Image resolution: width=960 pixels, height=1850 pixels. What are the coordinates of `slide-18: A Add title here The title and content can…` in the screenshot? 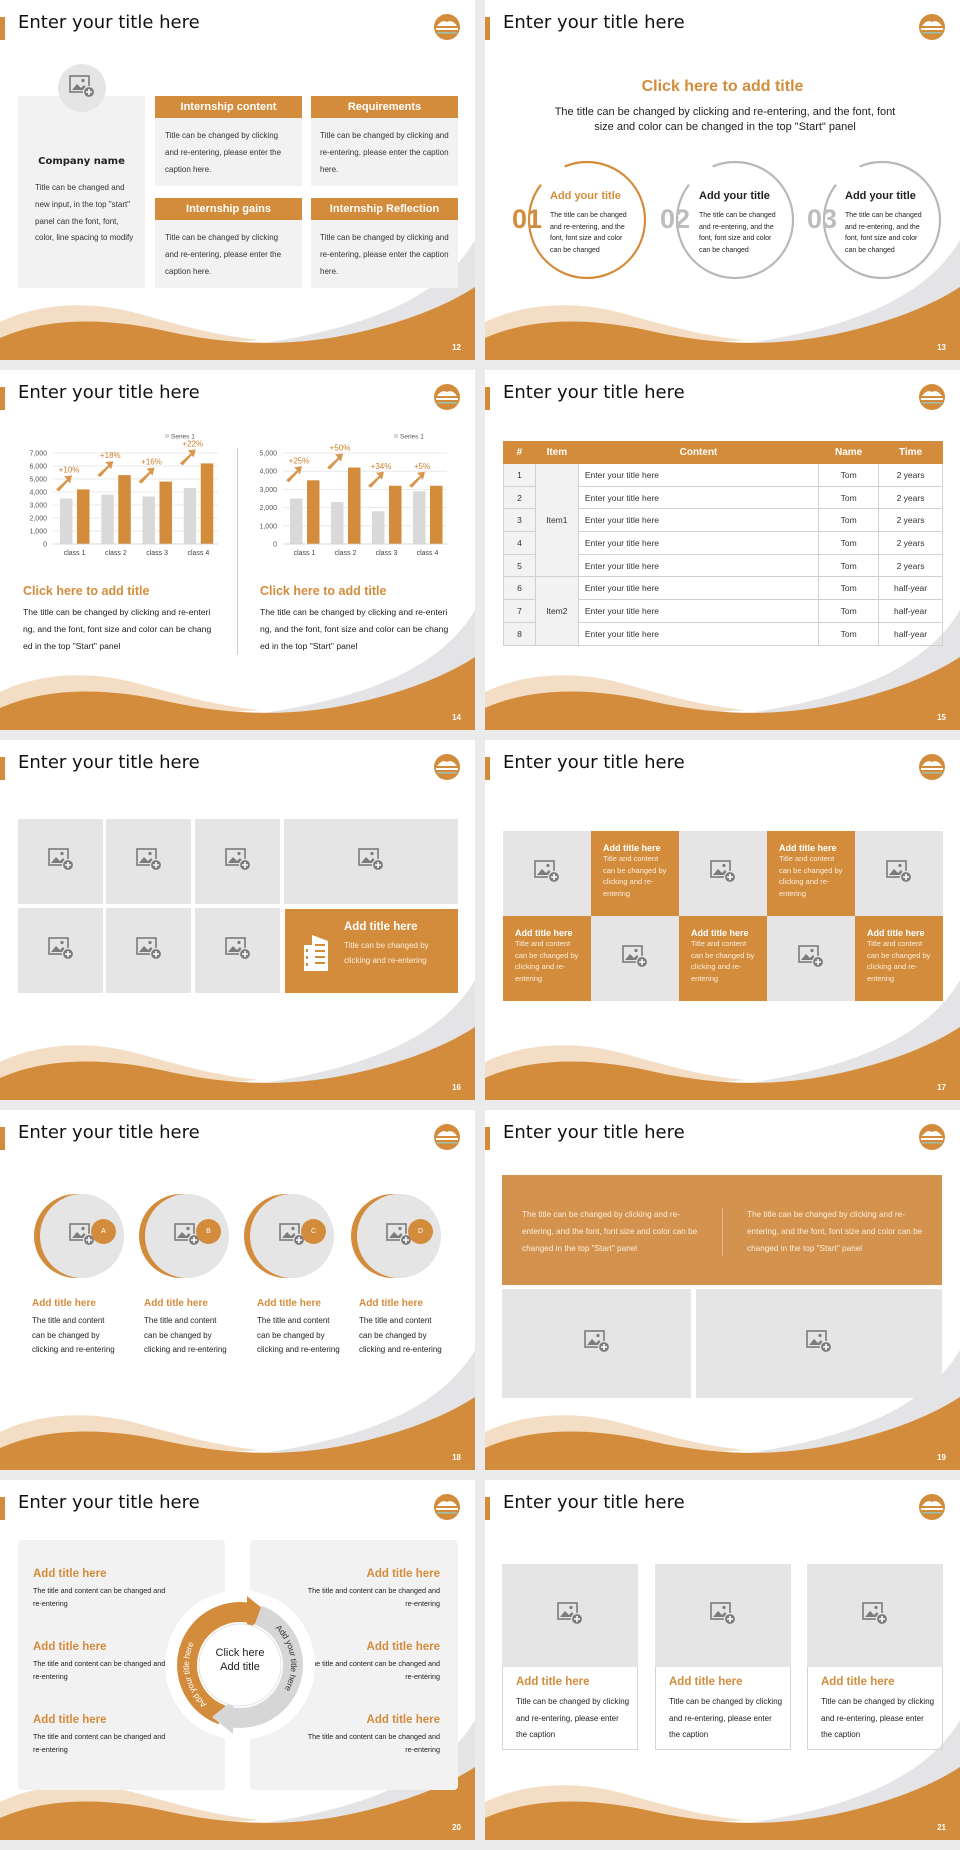 It's located at (237, 1290).